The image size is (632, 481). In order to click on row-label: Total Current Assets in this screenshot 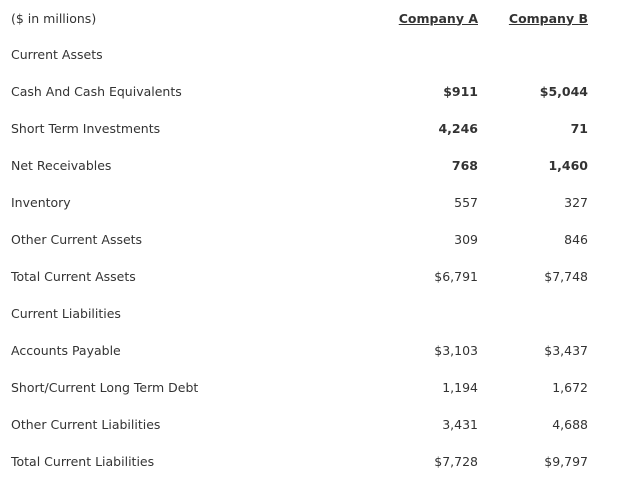, I will do `click(73, 276)`.